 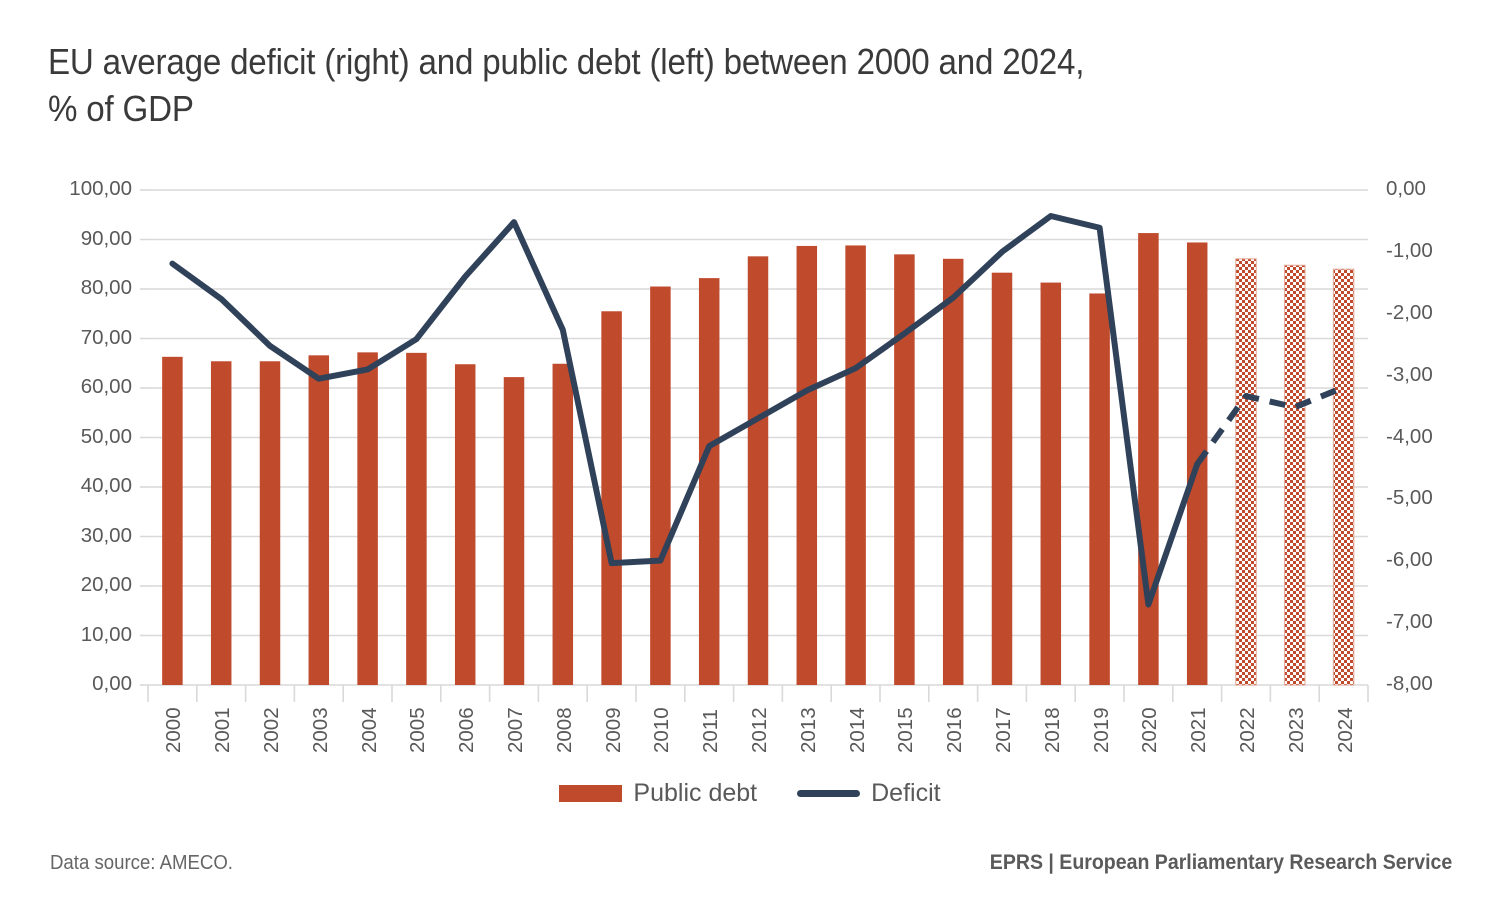 What do you see at coordinates (418, 730) in the screenshot?
I see `x-tick-label-2005: 2005` at bounding box center [418, 730].